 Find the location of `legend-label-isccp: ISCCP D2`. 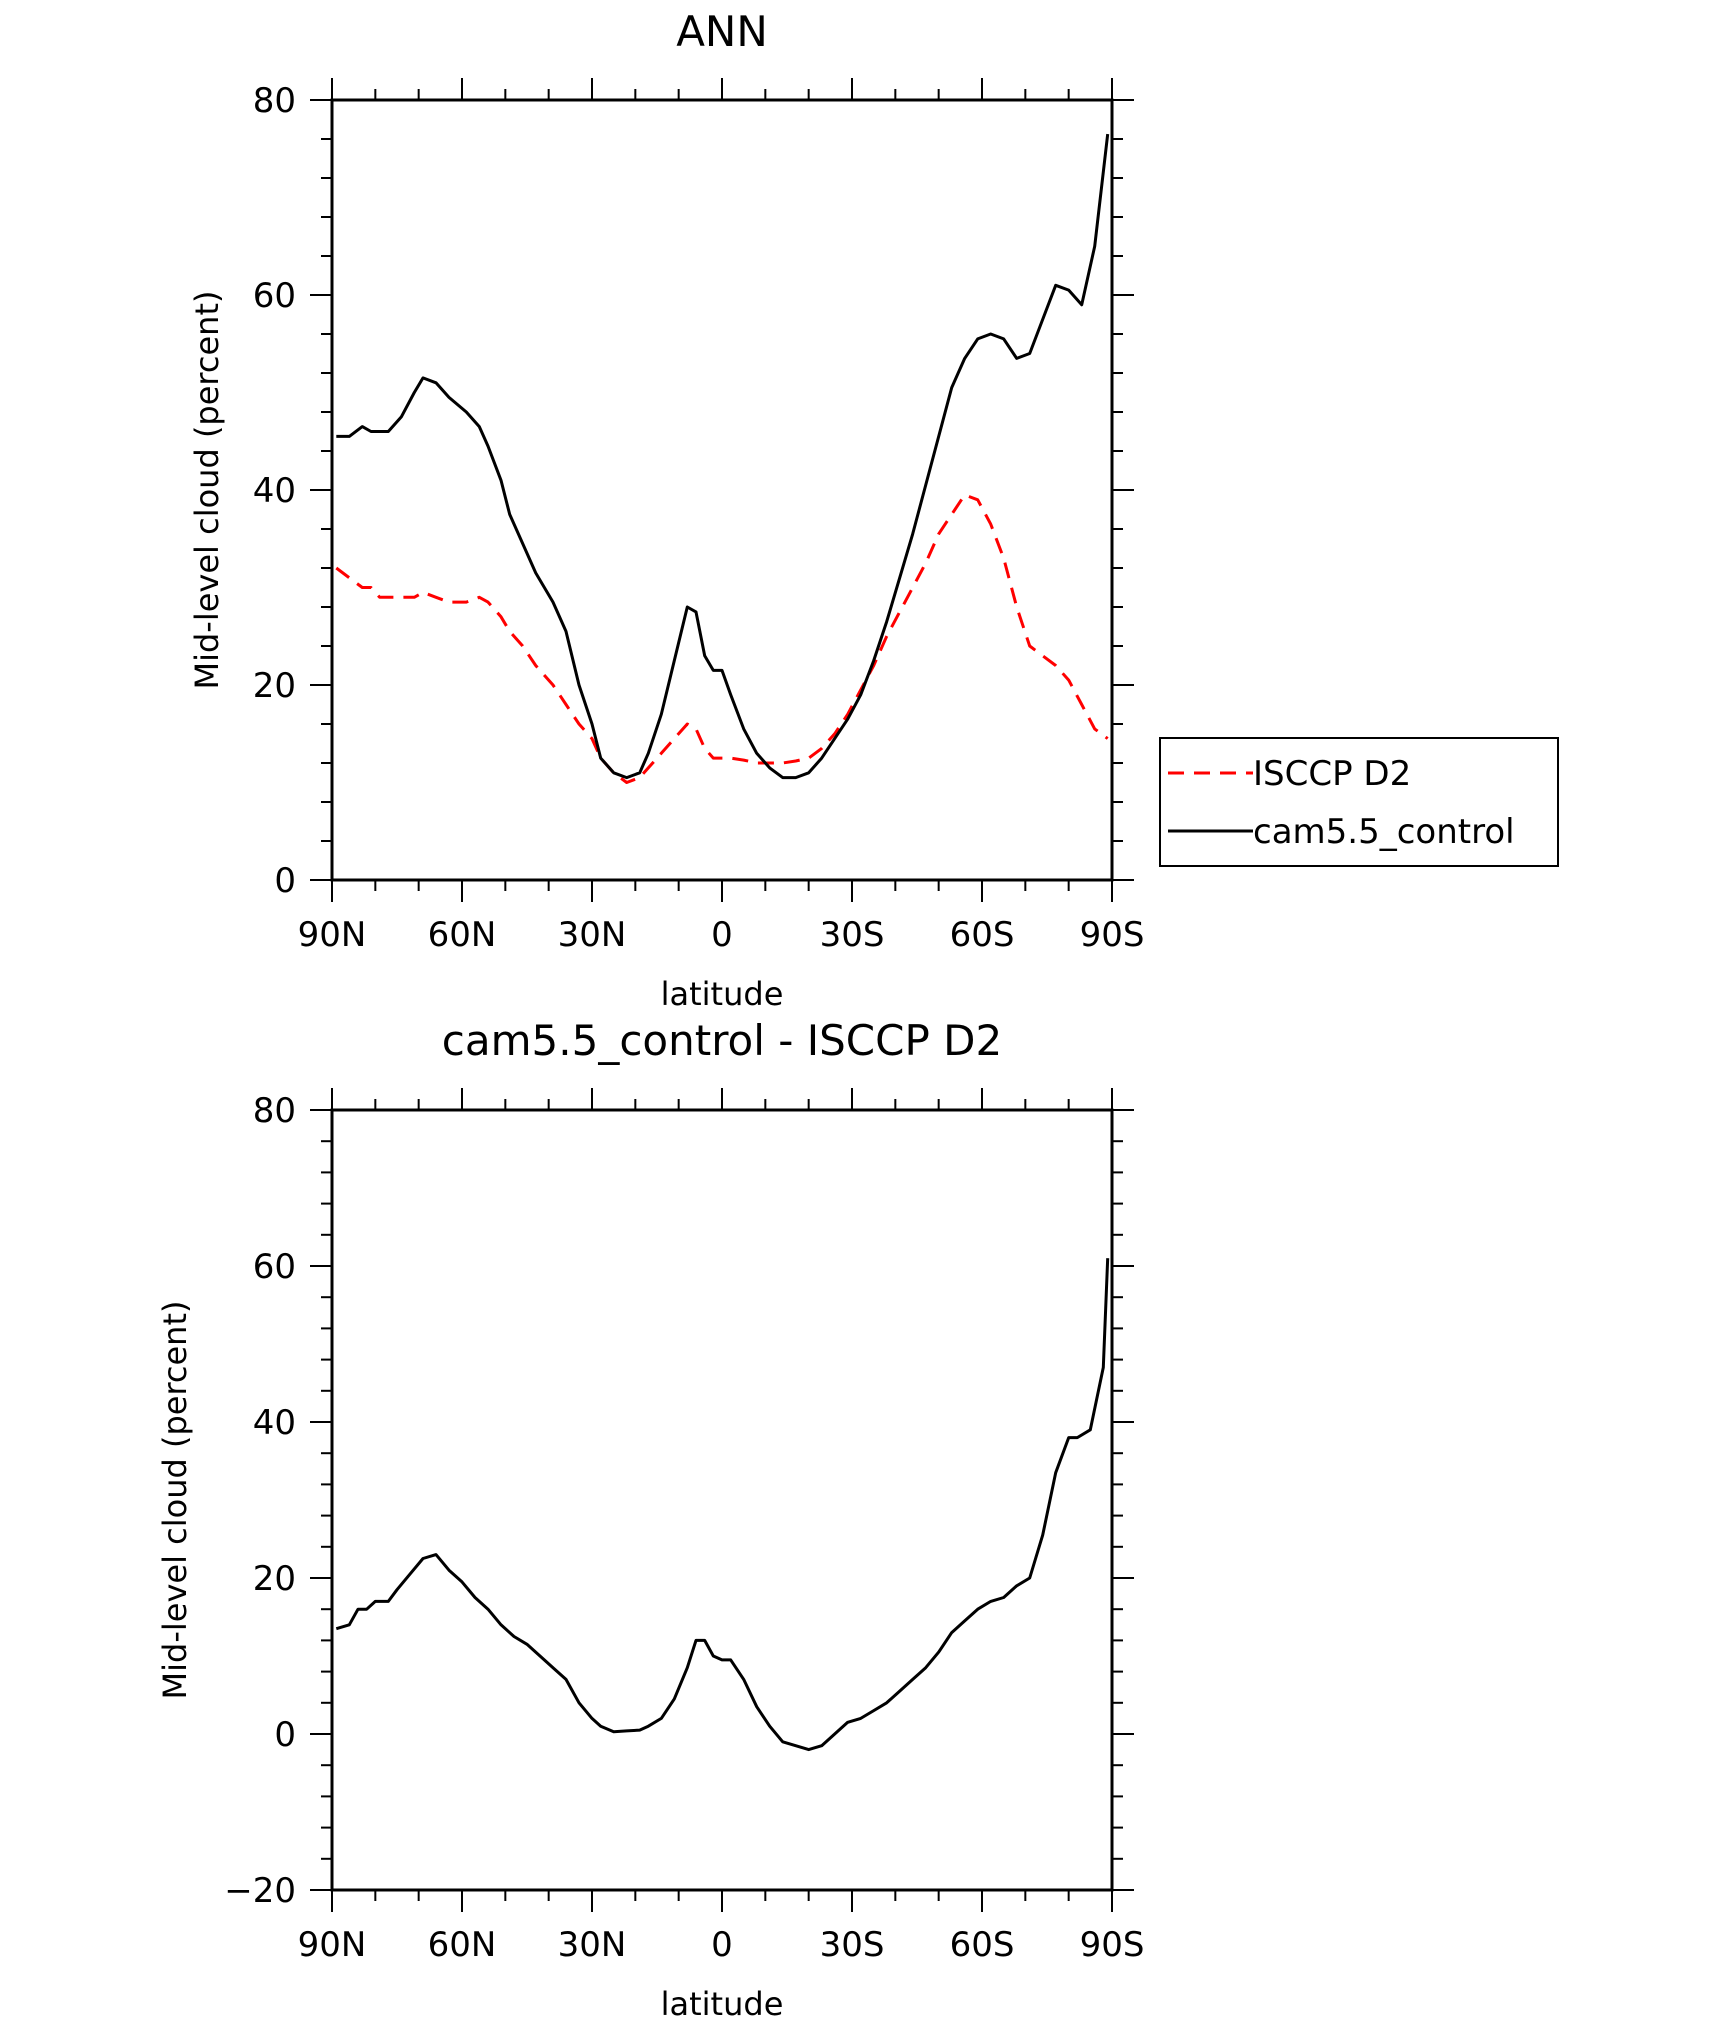

legend-label-isccp: ISCCP D2 is located at coordinates (1332, 774).